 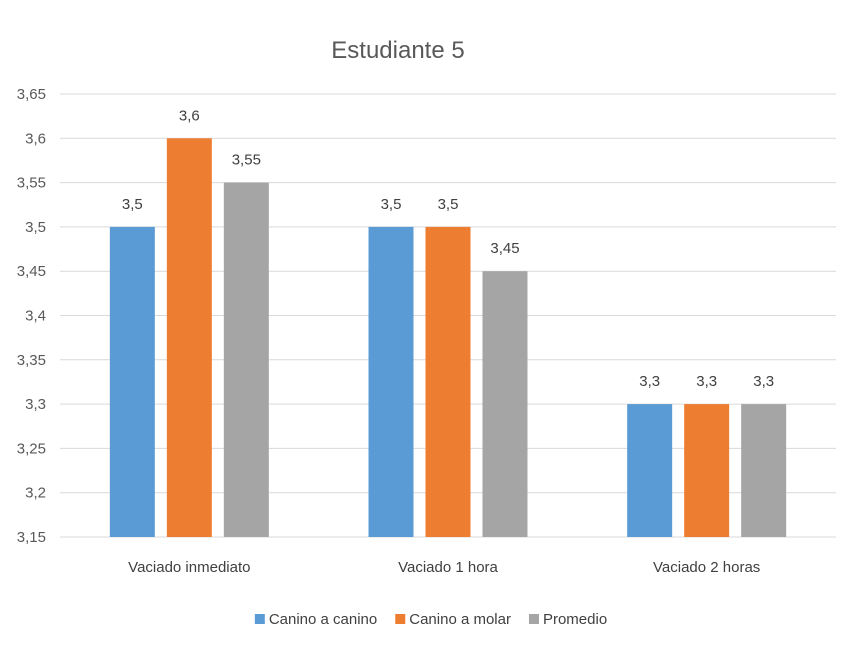 What do you see at coordinates (504, 248) in the screenshot?
I see `data-label: 3,45` at bounding box center [504, 248].